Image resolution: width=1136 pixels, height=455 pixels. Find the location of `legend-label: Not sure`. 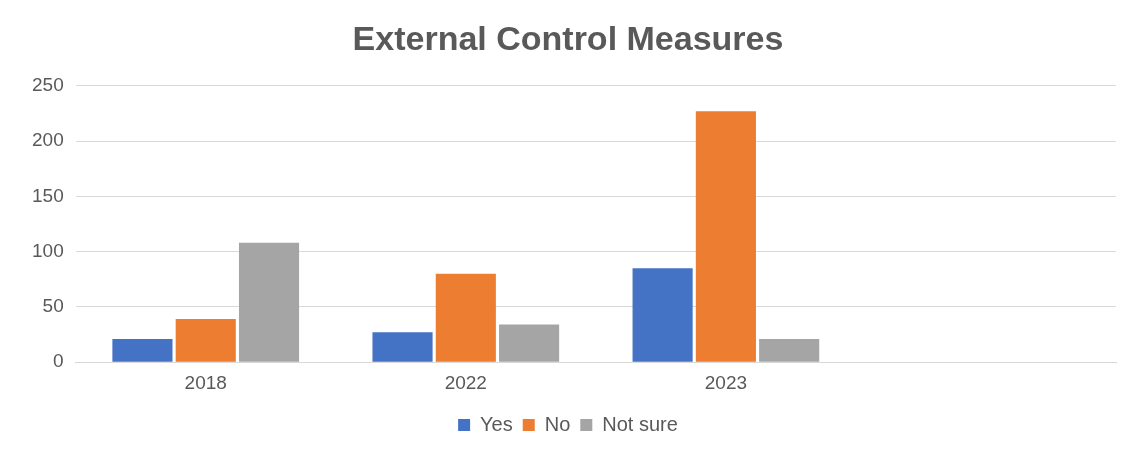

legend-label: Not sure is located at coordinates (640, 423).